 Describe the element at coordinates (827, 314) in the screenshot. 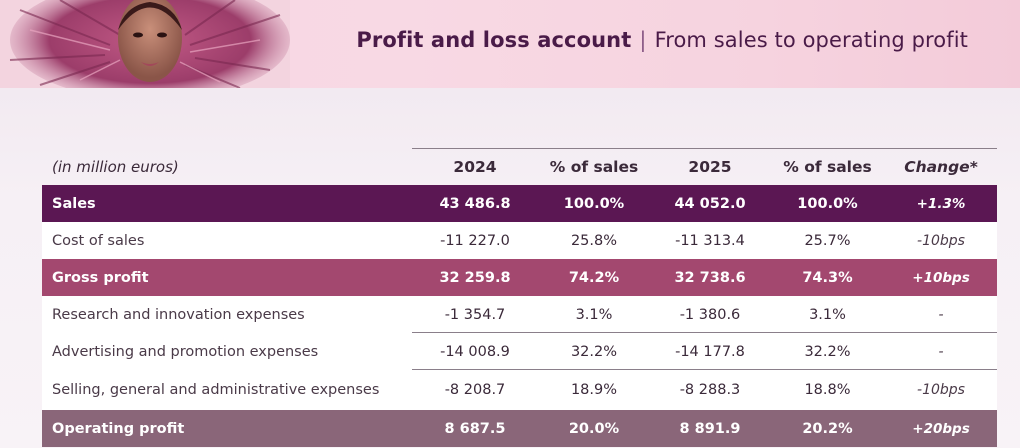

I see `pct-2025: 3.1%` at that location.